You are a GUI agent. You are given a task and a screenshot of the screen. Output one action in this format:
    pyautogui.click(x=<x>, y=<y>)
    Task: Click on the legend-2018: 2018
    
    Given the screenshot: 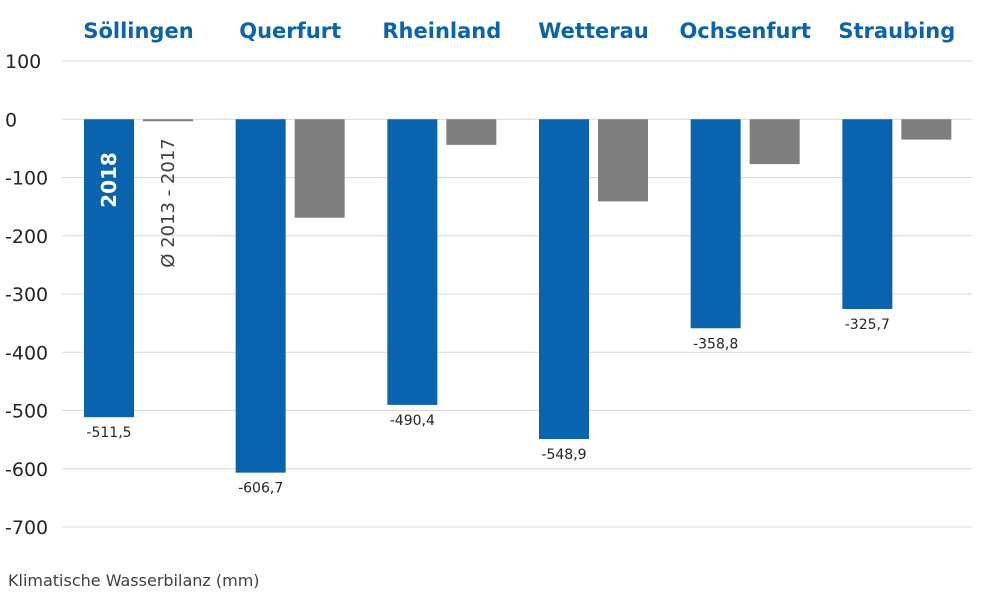 What is the action you would take?
    pyautogui.click(x=109, y=180)
    